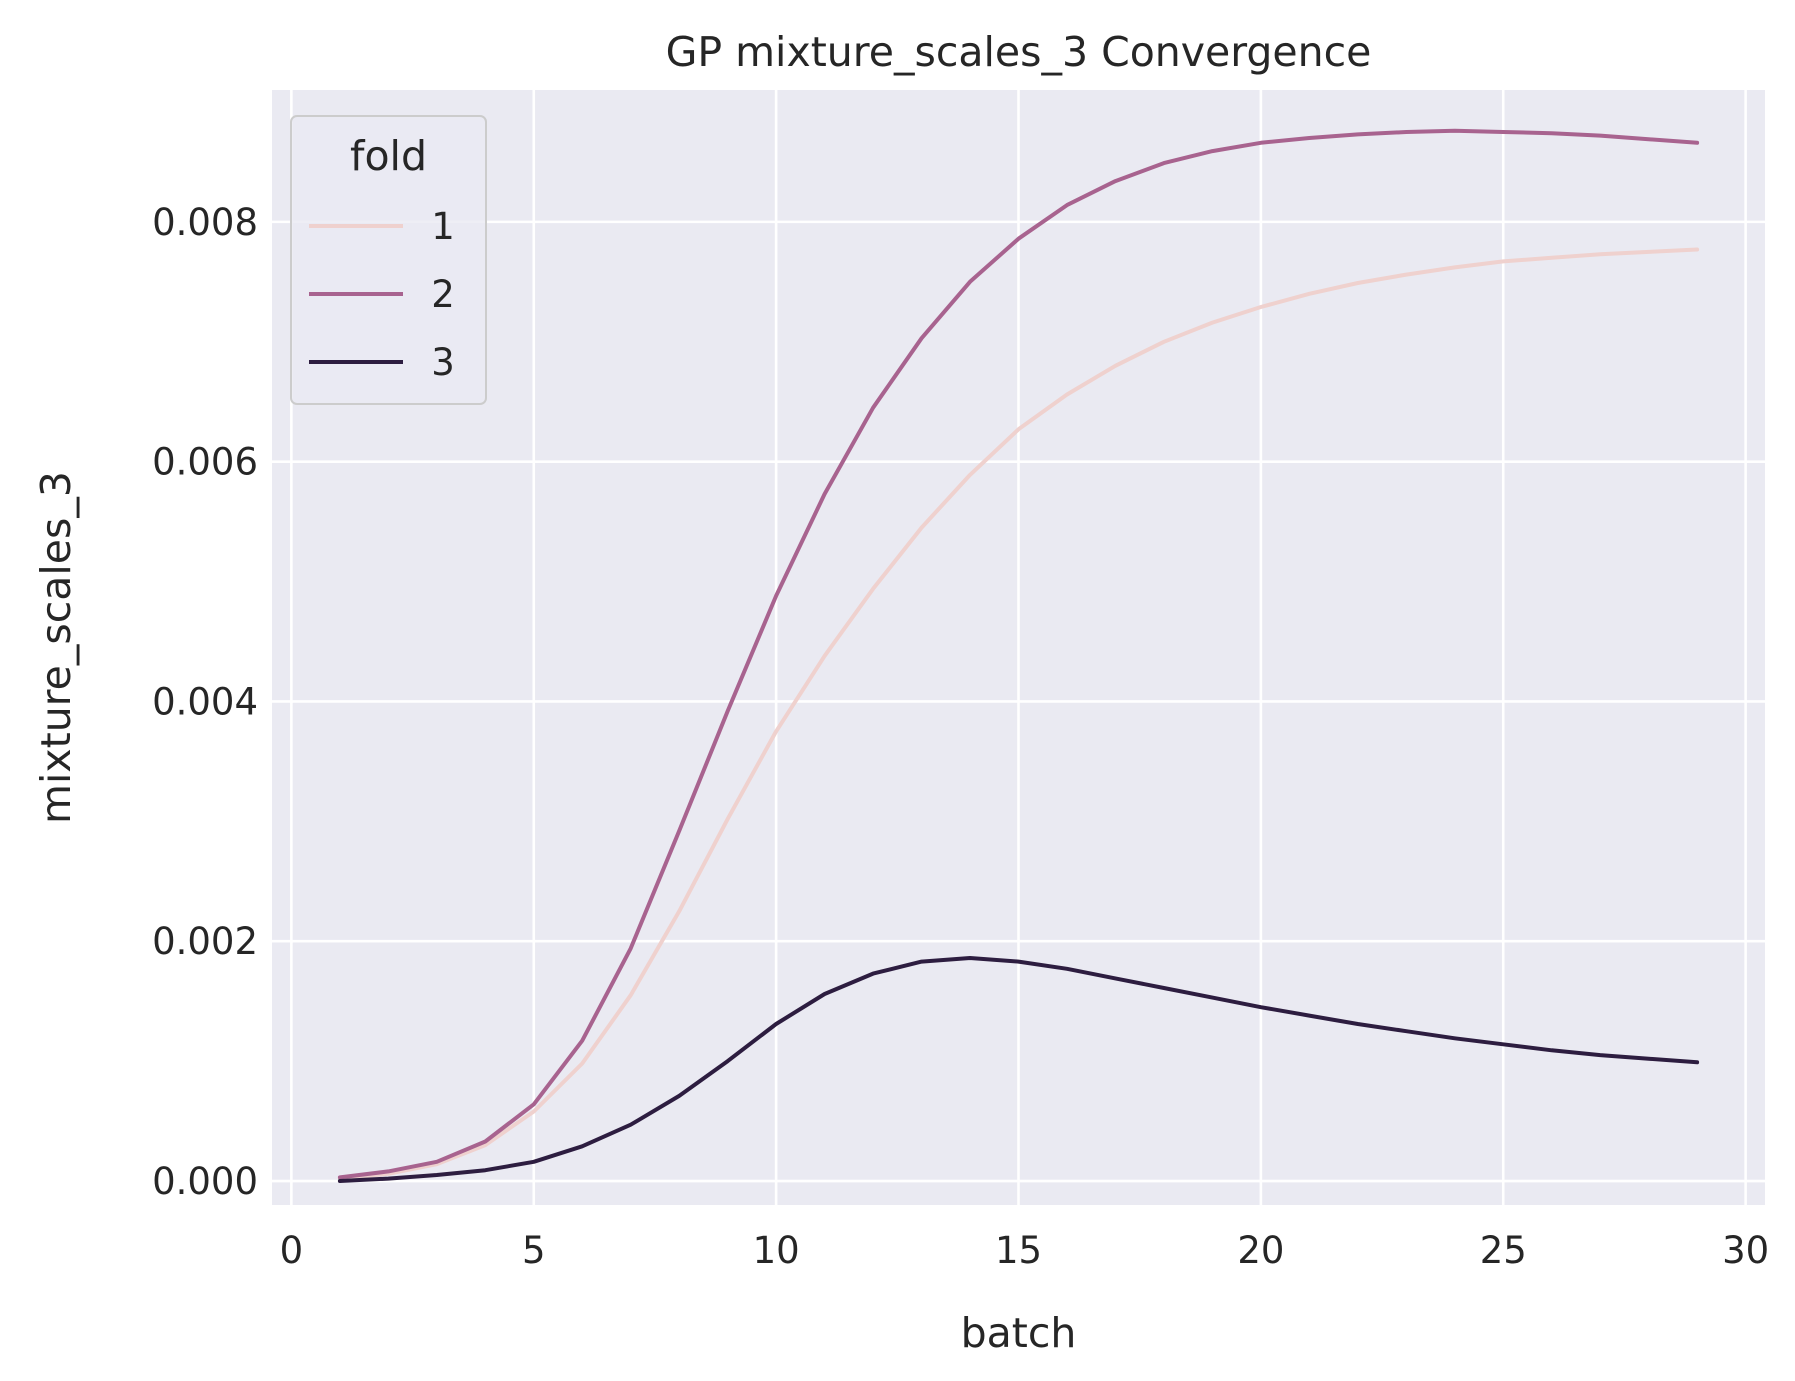 This screenshot has height=1381, width=1795. What do you see at coordinates (56, 647) in the screenshot?
I see `y-axis-label: mixture_scales_3` at bounding box center [56, 647].